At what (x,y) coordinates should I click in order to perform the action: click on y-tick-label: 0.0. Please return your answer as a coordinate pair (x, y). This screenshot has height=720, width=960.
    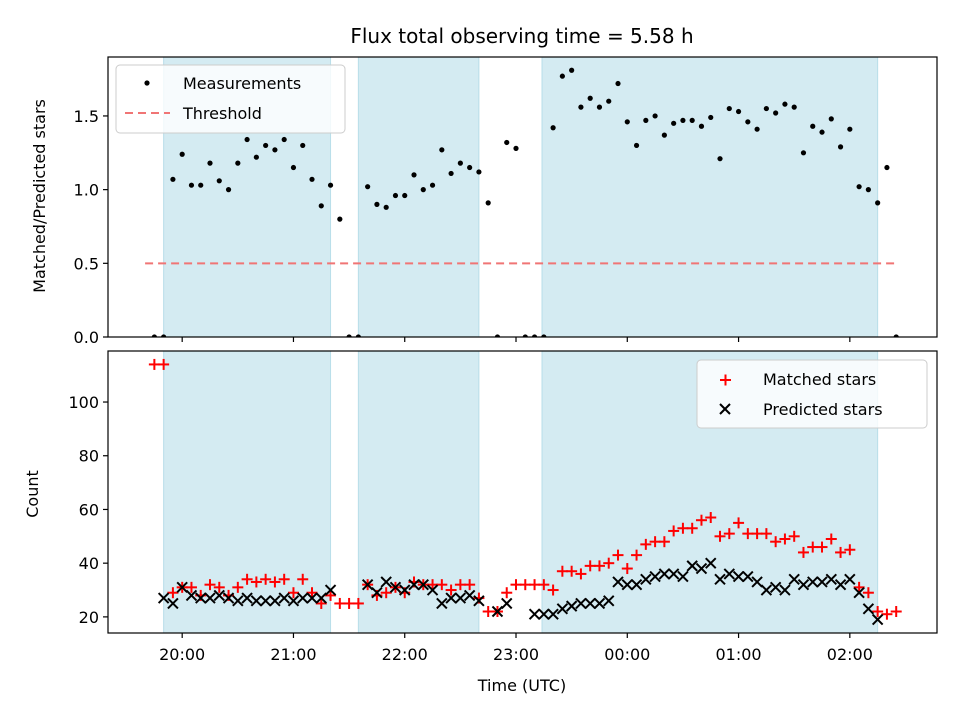
    Looking at the image, I should click on (86, 337).